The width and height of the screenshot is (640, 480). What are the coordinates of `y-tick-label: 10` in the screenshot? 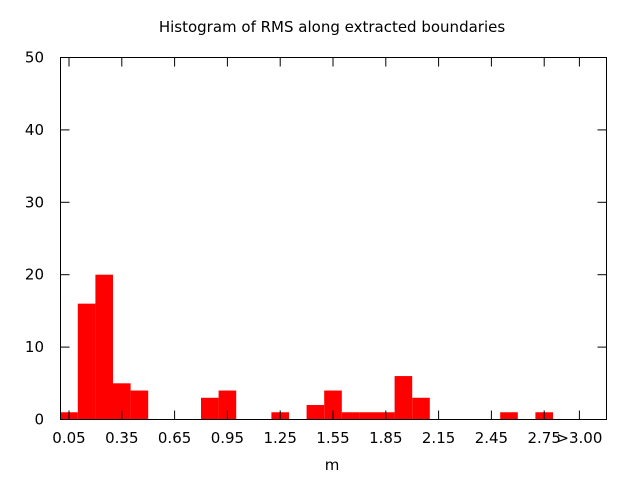 It's located at (34, 347).